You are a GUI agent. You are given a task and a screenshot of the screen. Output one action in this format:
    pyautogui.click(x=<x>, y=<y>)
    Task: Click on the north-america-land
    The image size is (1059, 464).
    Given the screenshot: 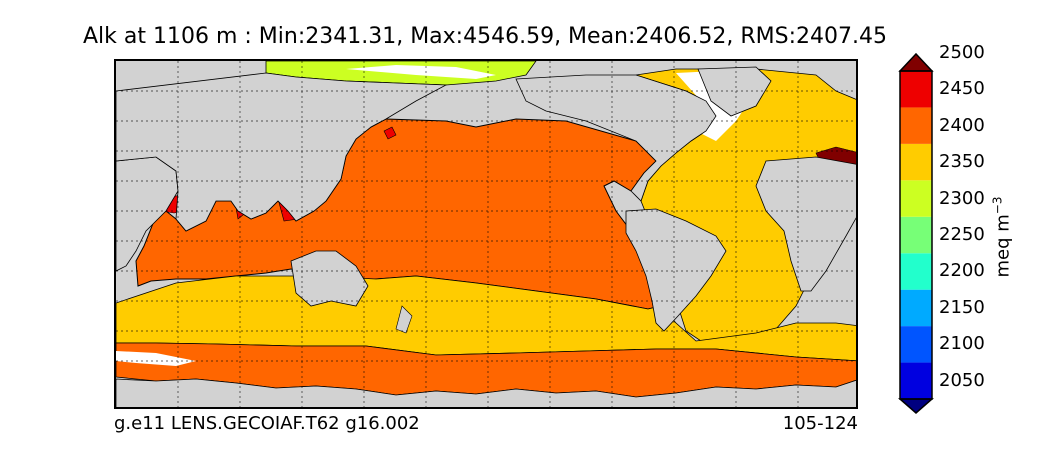 What is the action you would take?
    pyautogui.click(x=616, y=138)
    